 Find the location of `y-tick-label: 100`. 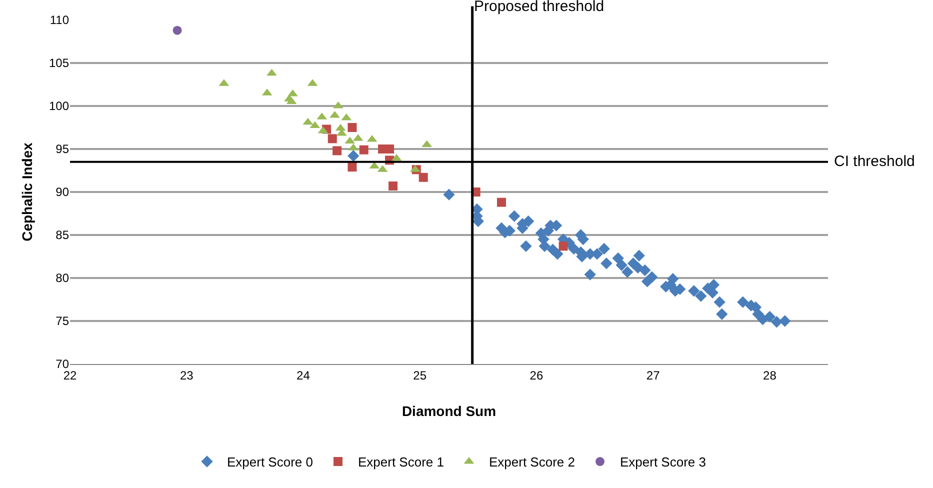

y-tick-label: 100 is located at coordinates (59, 106).